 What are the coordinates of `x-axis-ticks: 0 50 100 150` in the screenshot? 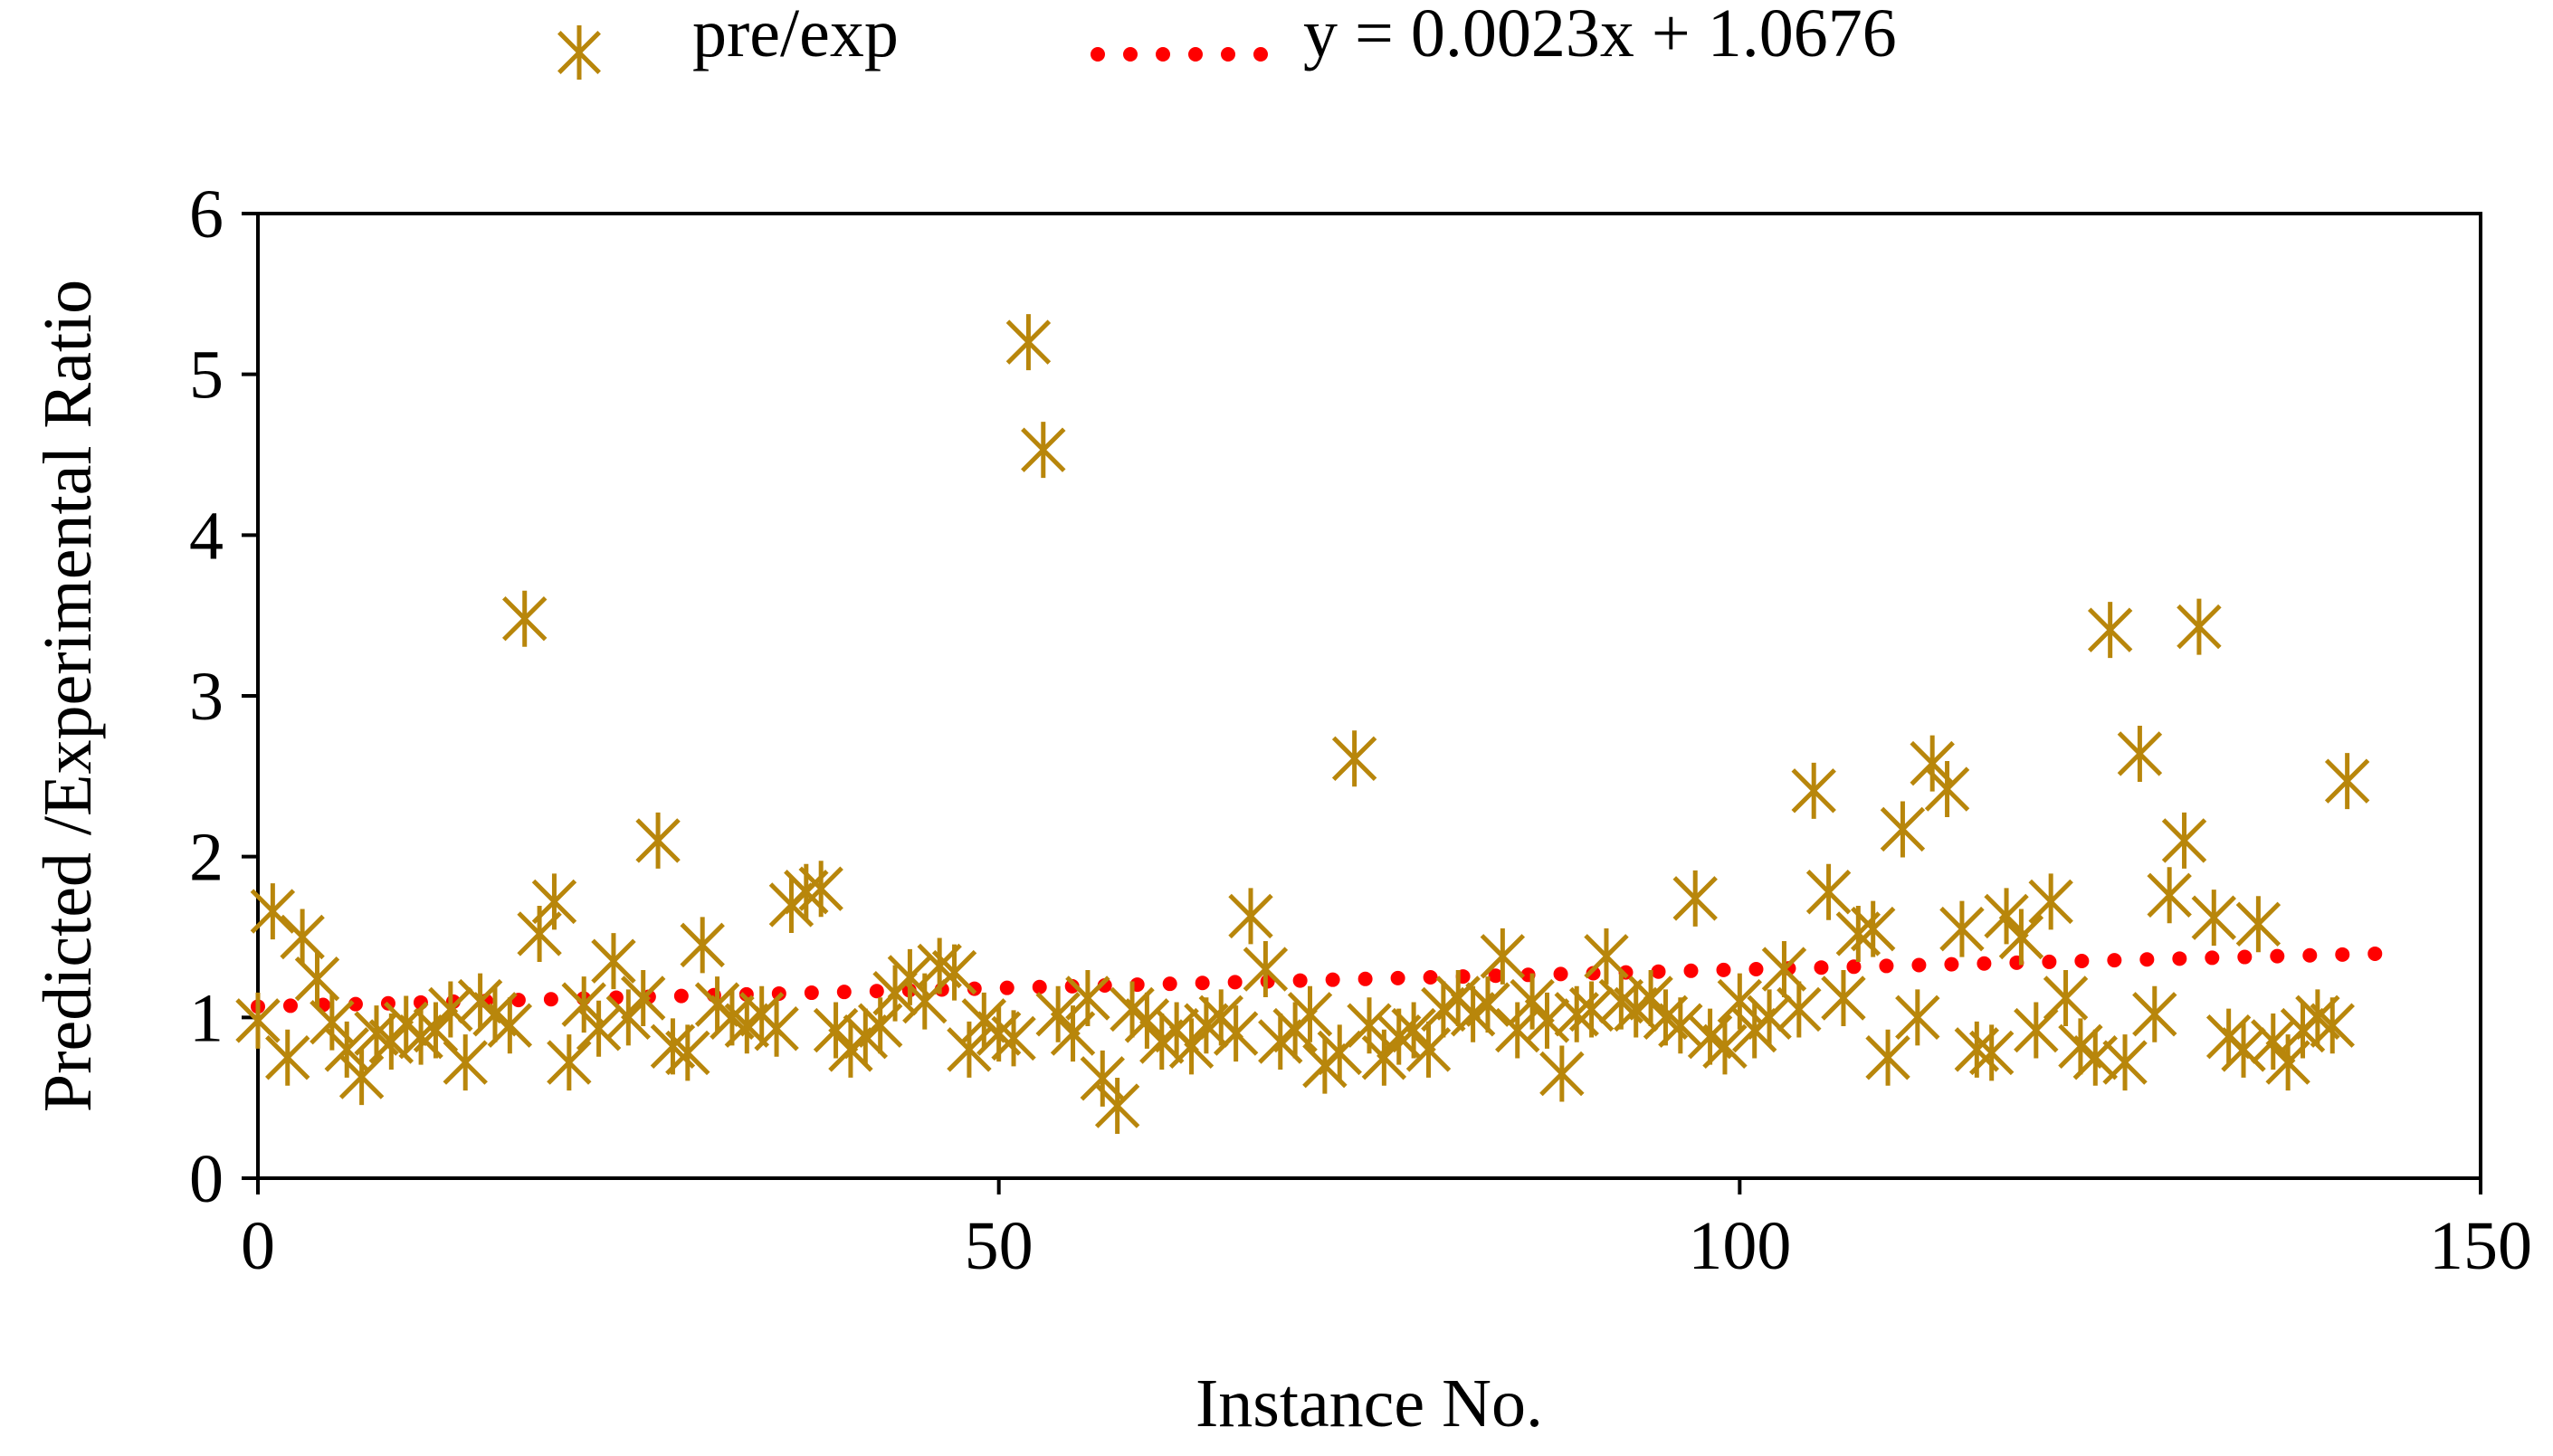 It's located at (1386, 1231).